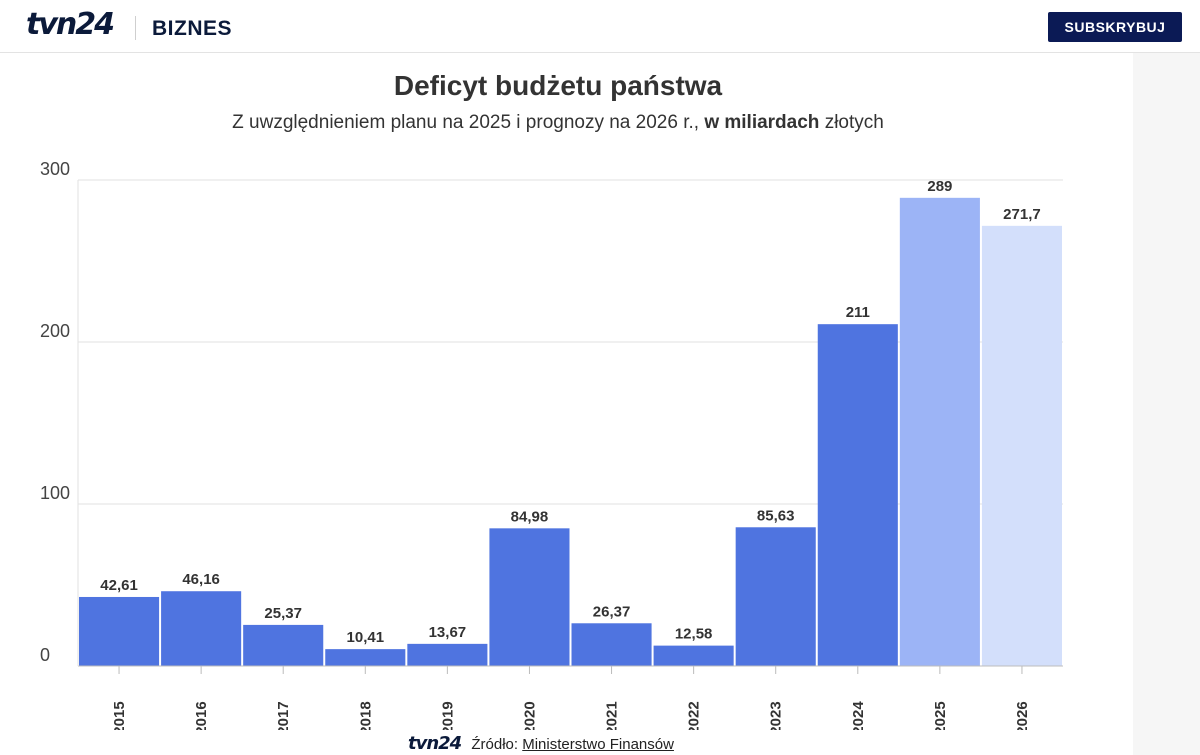 Image resolution: width=1200 pixels, height=755 pixels. What do you see at coordinates (495, 744) in the screenshot?
I see `source-label: Źródło:` at bounding box center [495, 744].